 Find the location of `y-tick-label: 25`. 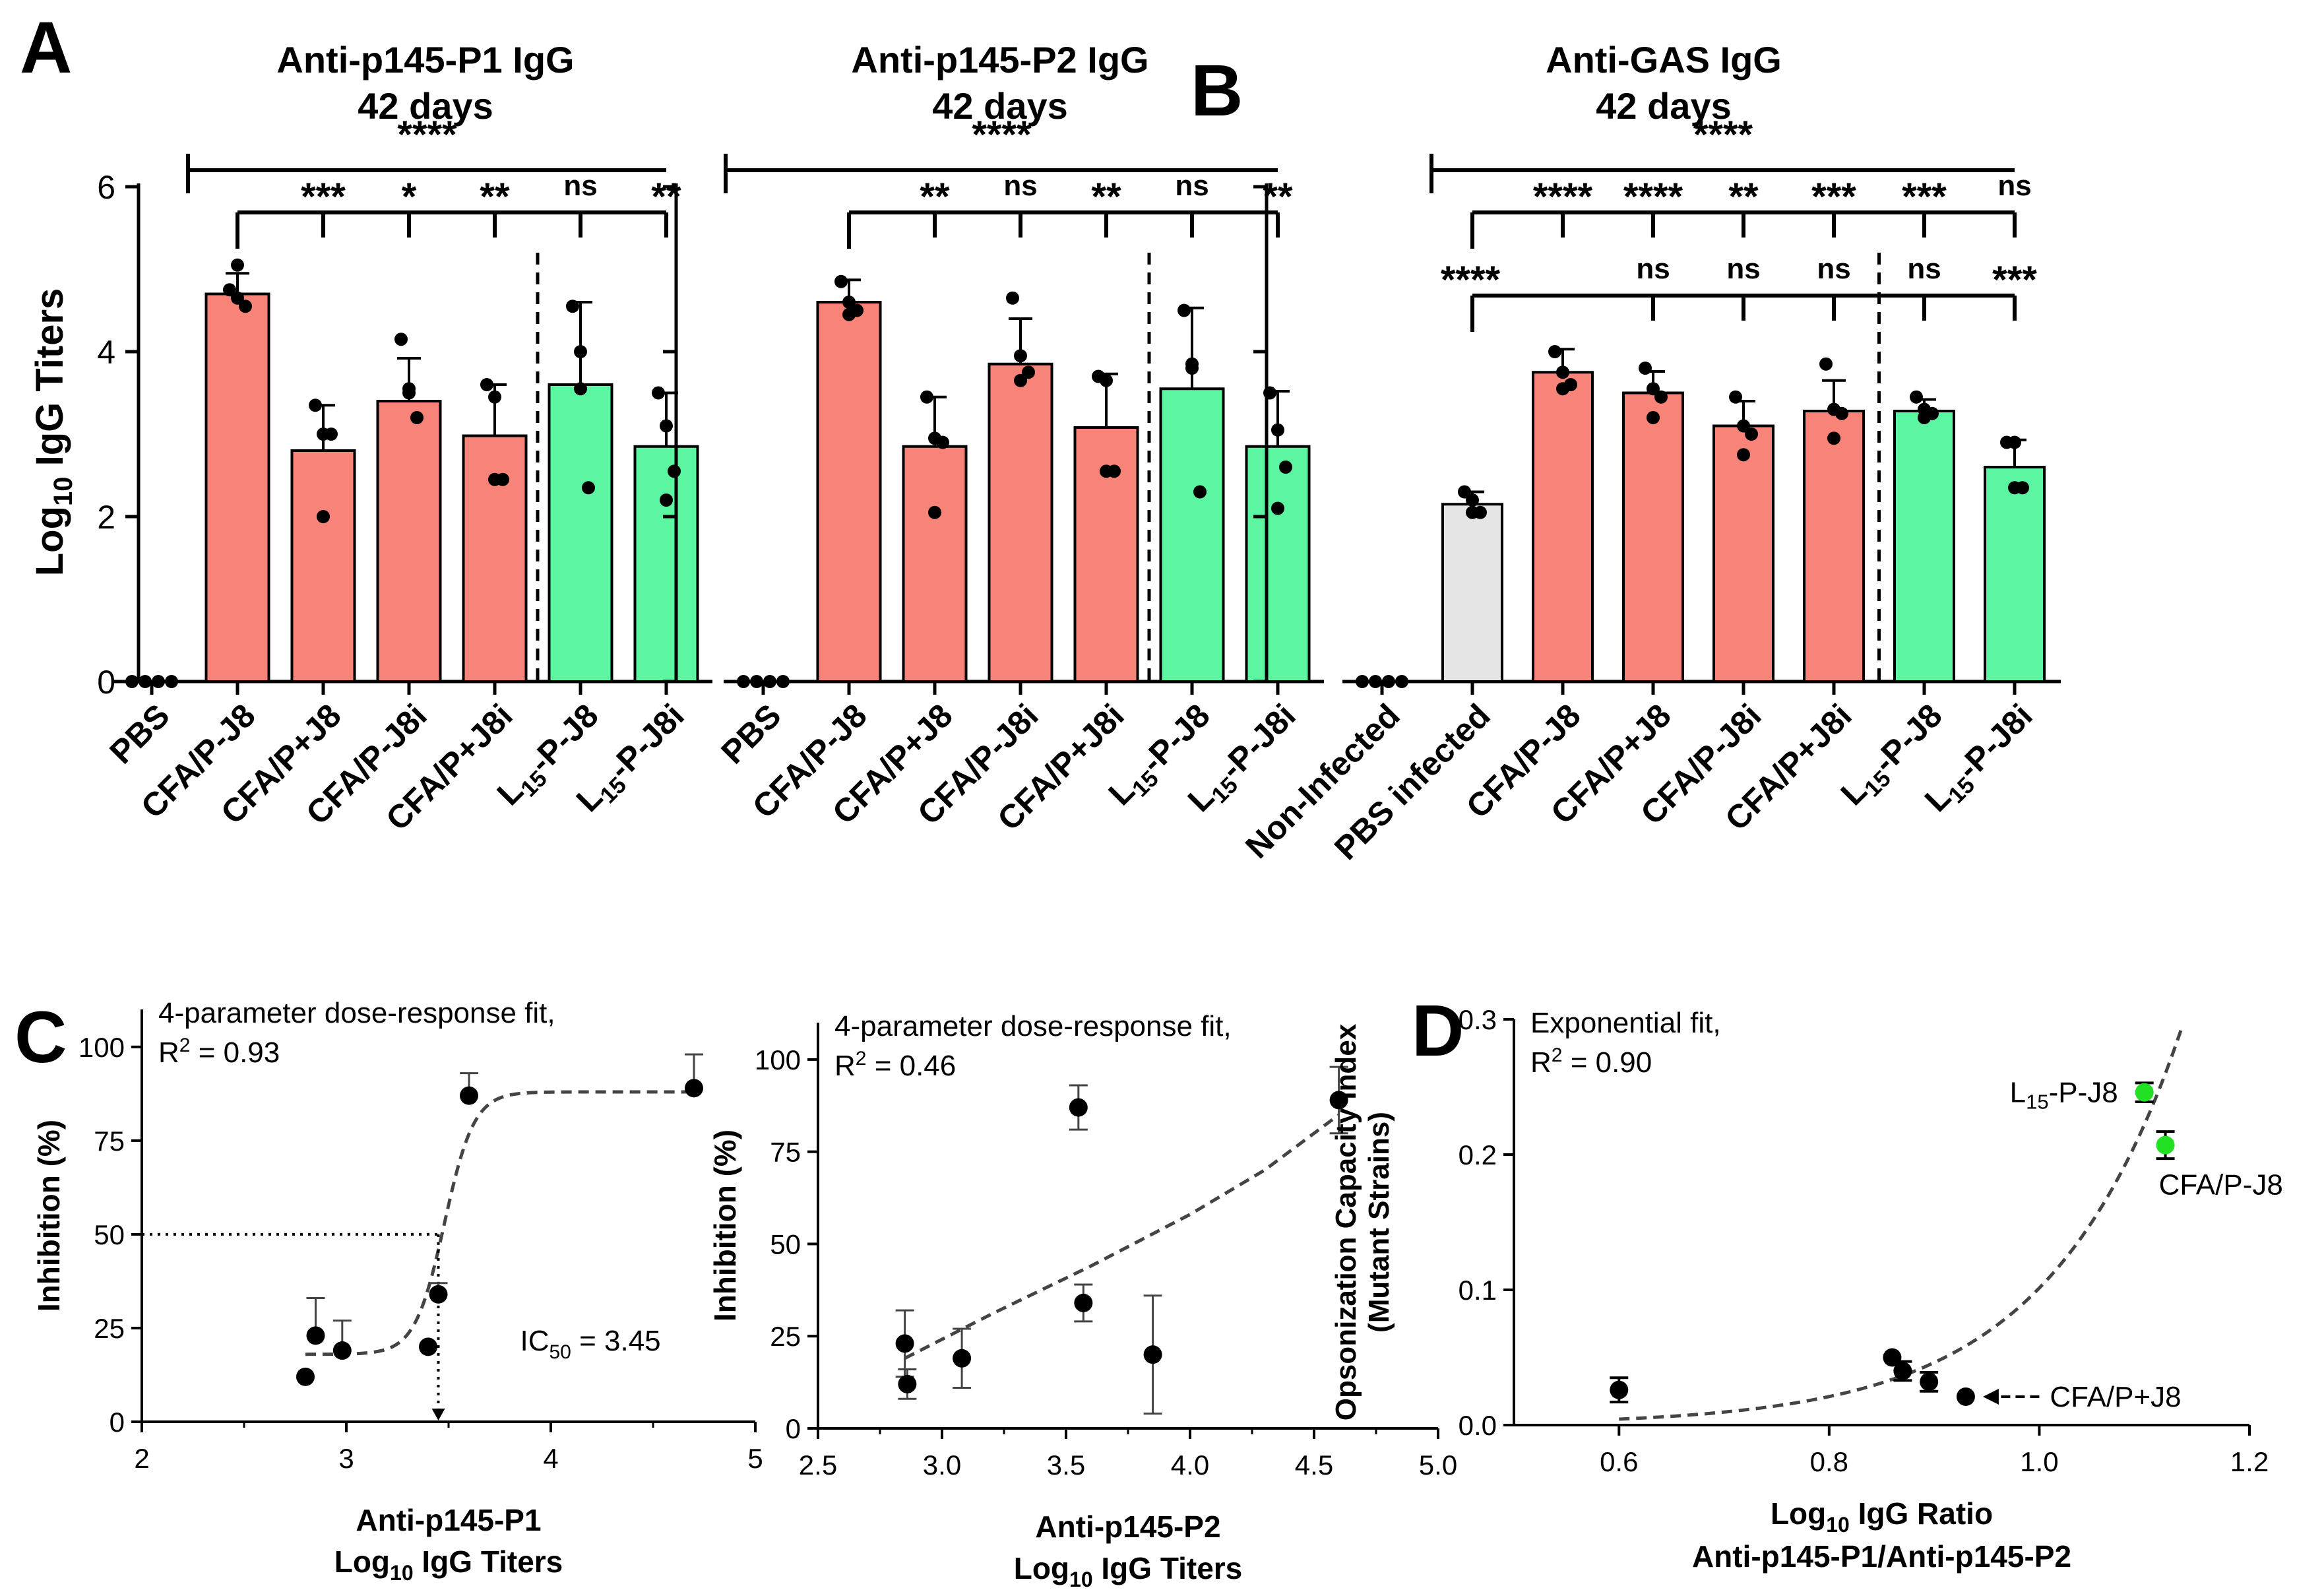

y-tick-label: 25 is located at coordinates (109, 1328).